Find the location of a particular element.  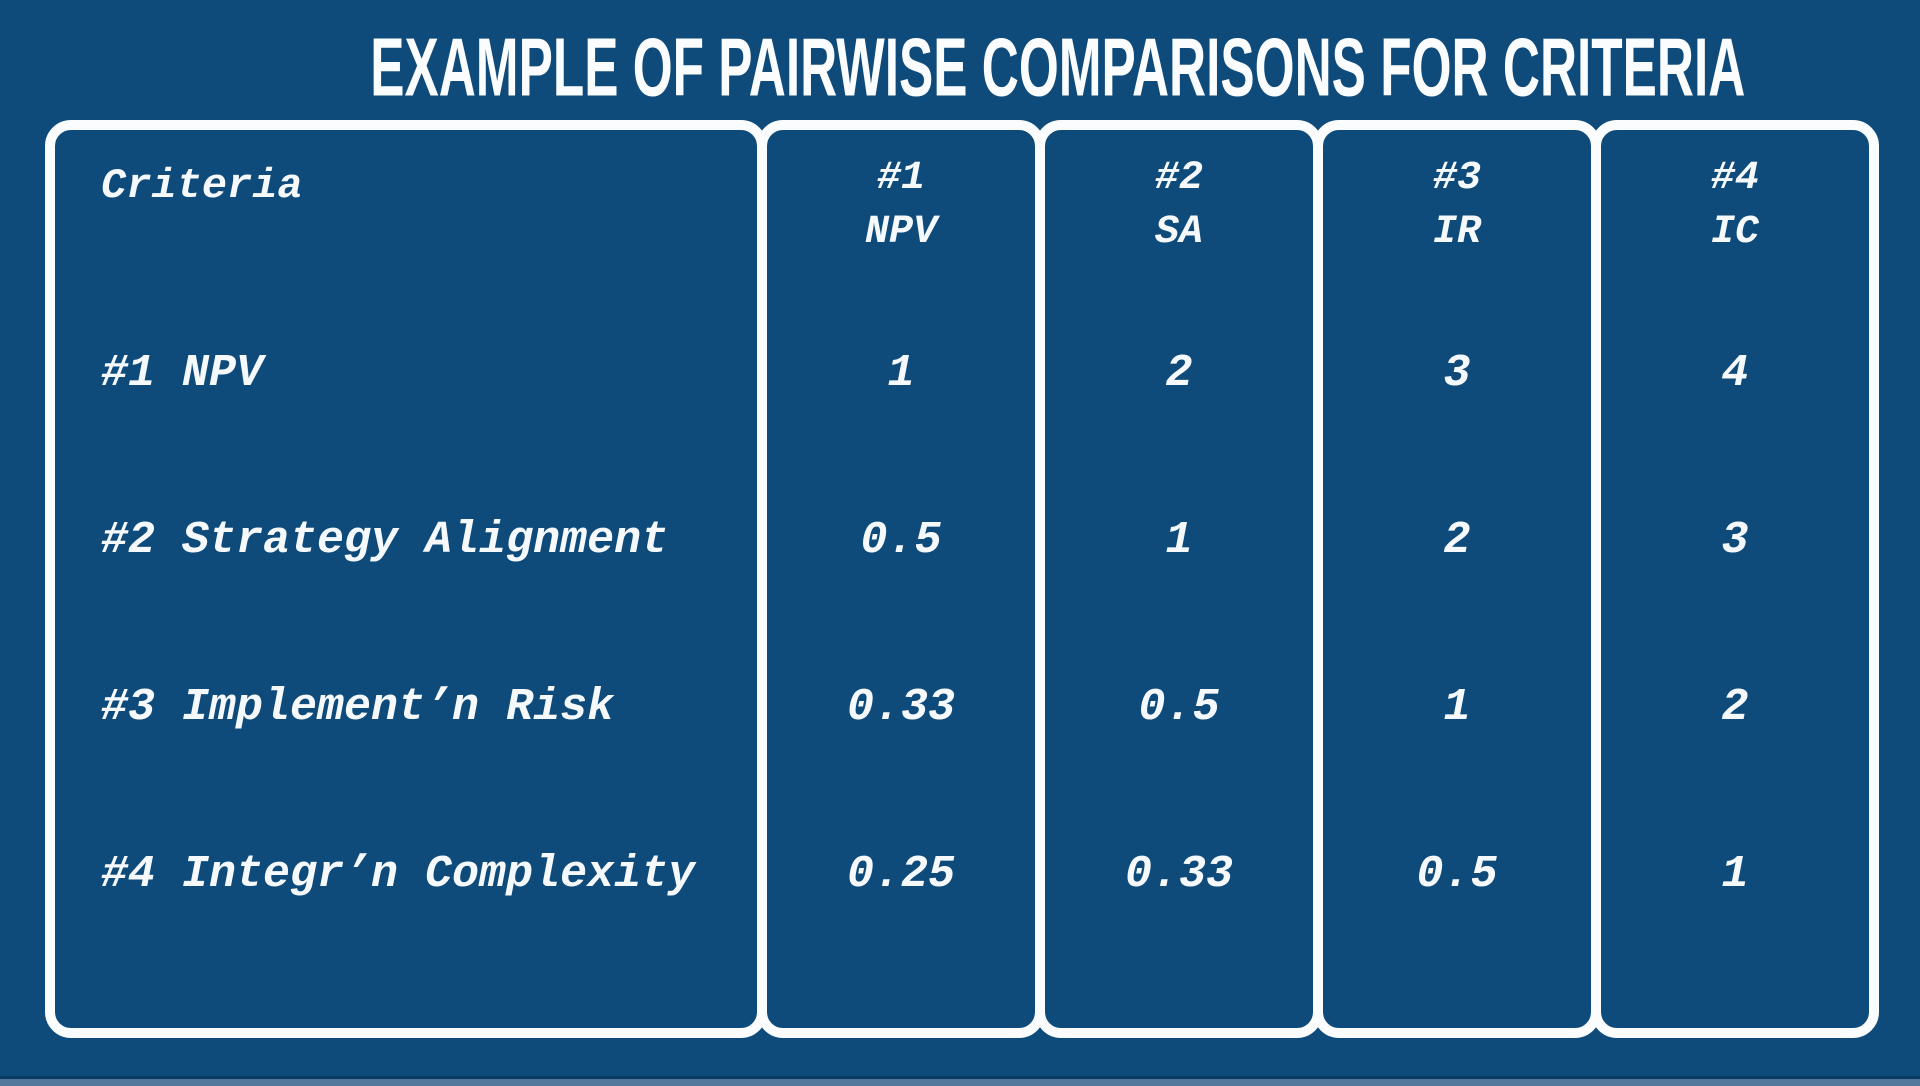

column-abbr: SA is located at coordinates (1178, 232).